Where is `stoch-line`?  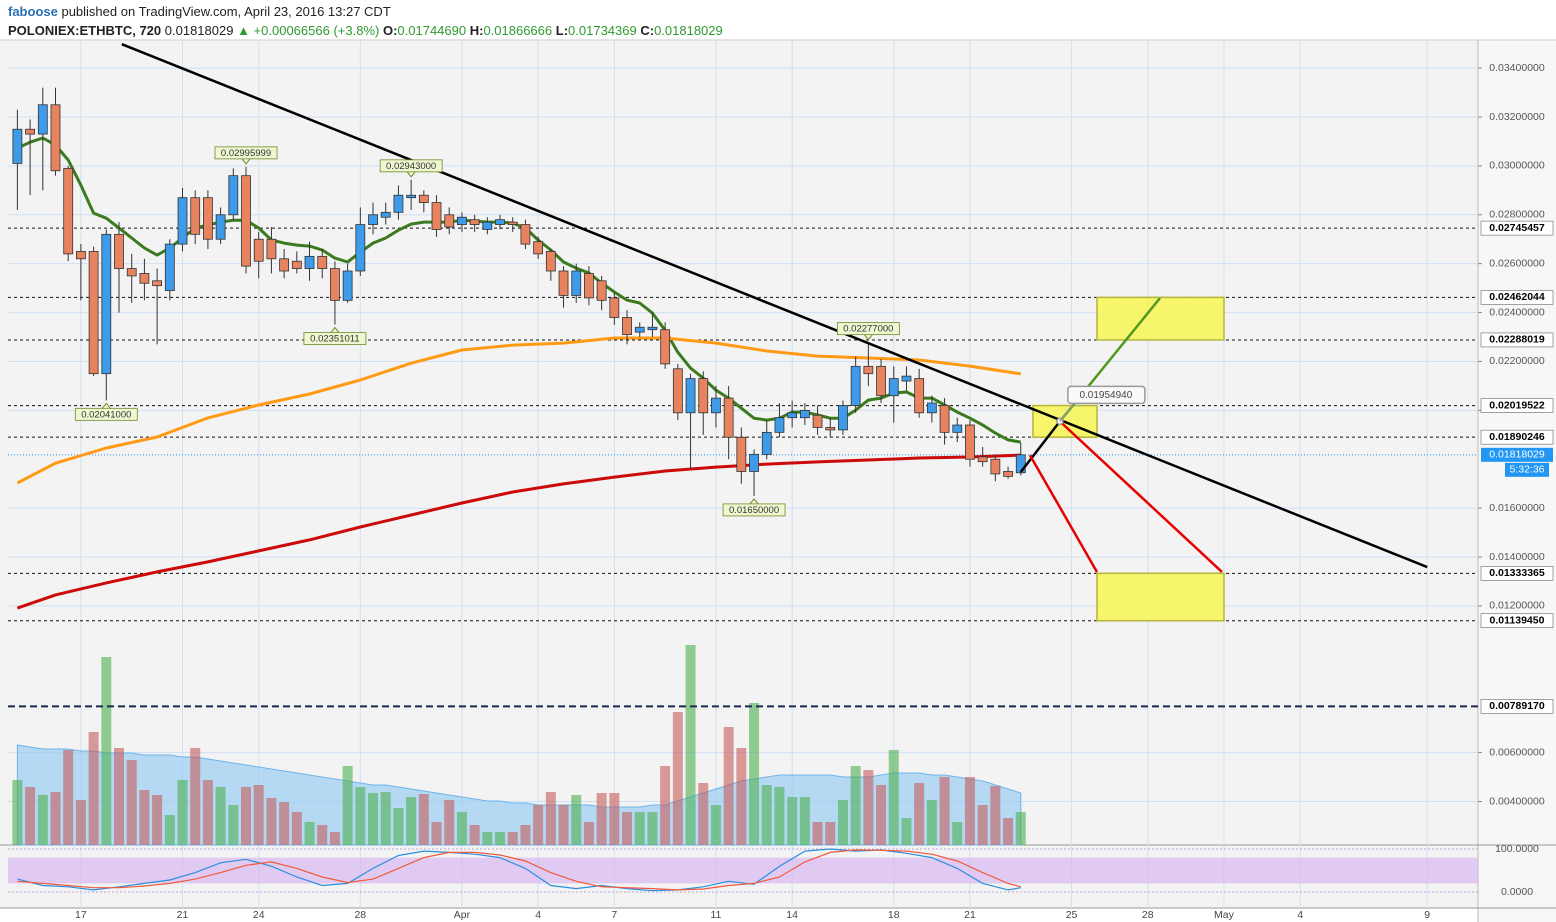
stoch-line is located at coordinates (519, 870).